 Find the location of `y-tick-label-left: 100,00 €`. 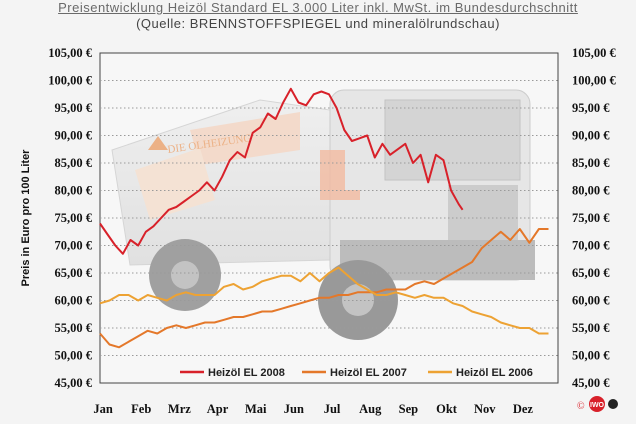

y-tick-label-left: 100,00 € is located at coordinates (70, 81).